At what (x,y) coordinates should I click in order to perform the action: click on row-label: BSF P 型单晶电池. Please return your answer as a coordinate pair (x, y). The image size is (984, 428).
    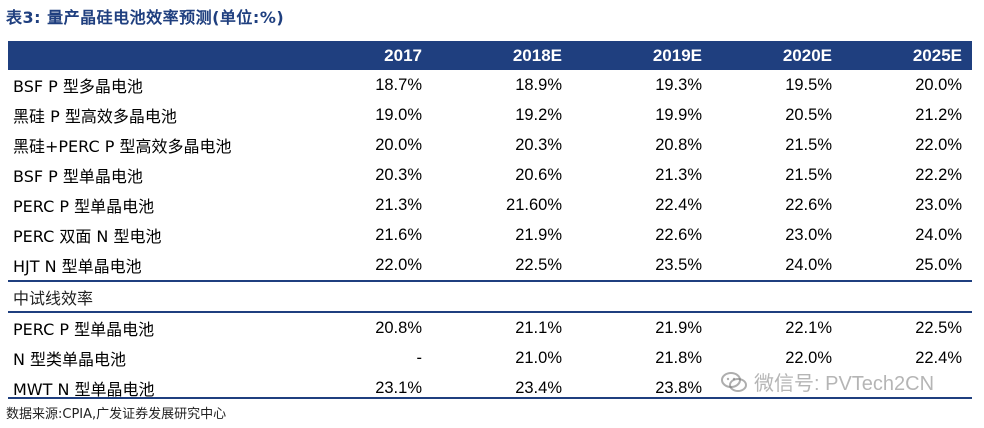
    Looking at the image, I should click on (78, 176).